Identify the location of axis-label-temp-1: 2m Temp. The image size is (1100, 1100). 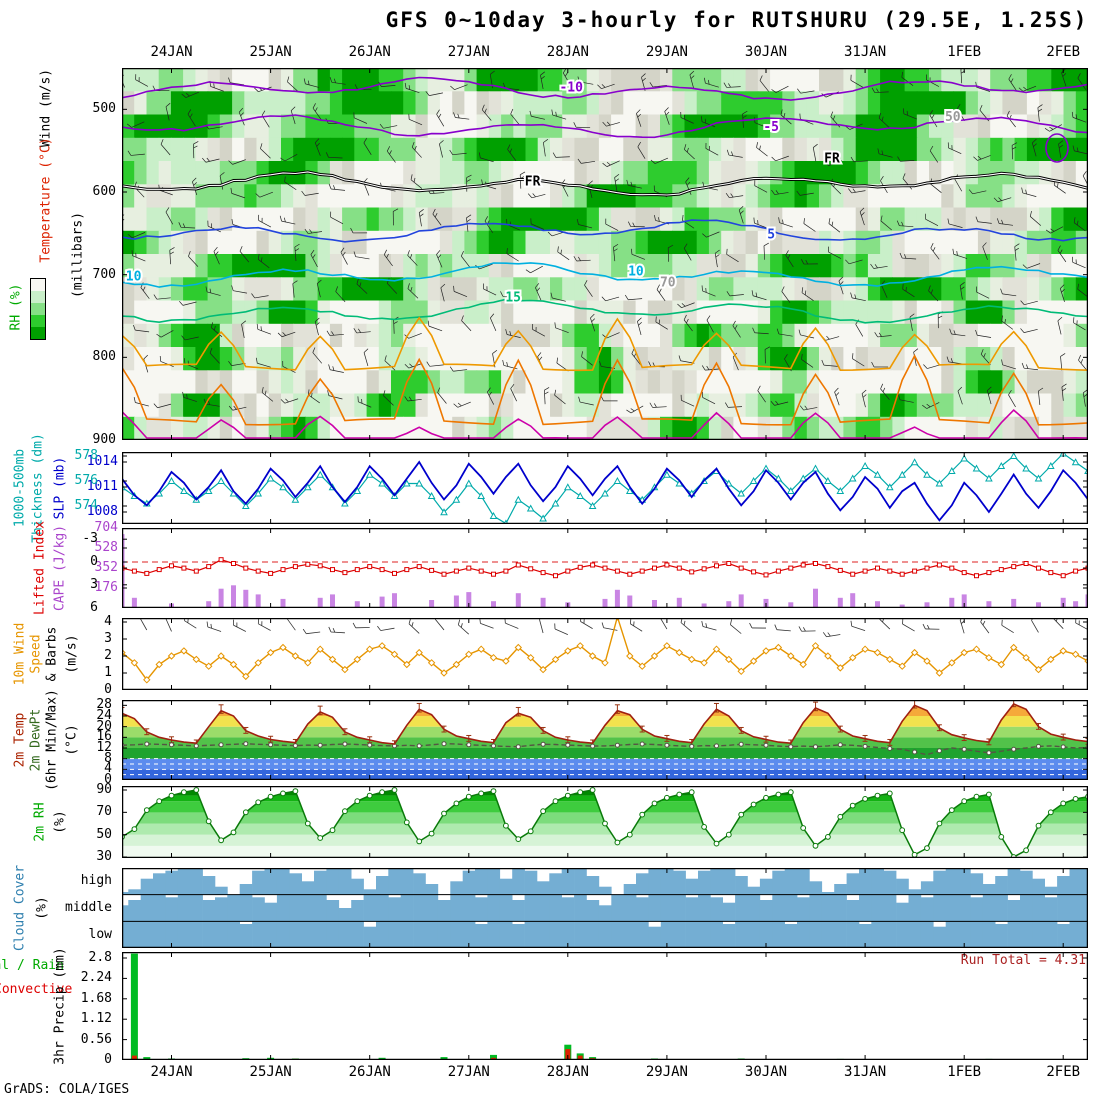
(20, 740).